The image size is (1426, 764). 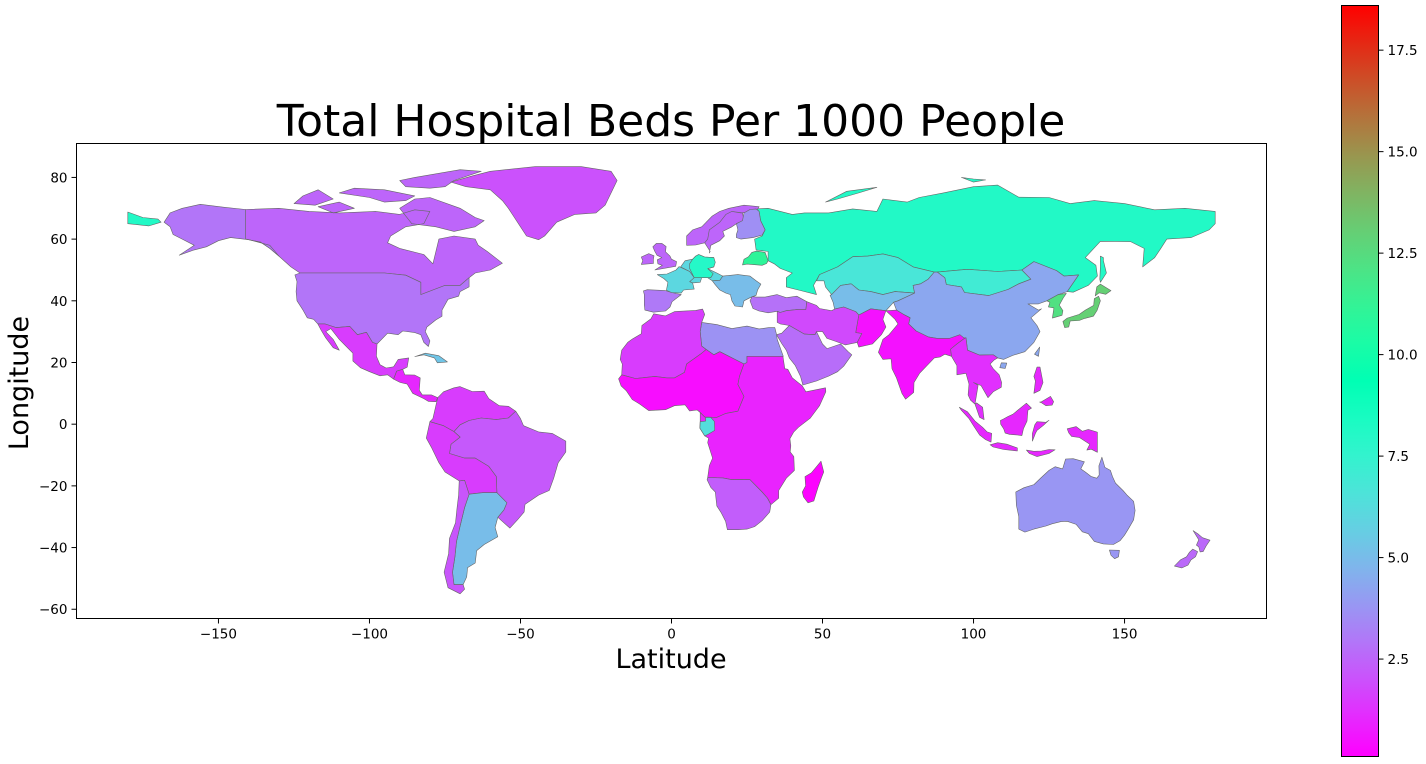 I want to click on region-southeast-asia, so click(x=976, y=378).